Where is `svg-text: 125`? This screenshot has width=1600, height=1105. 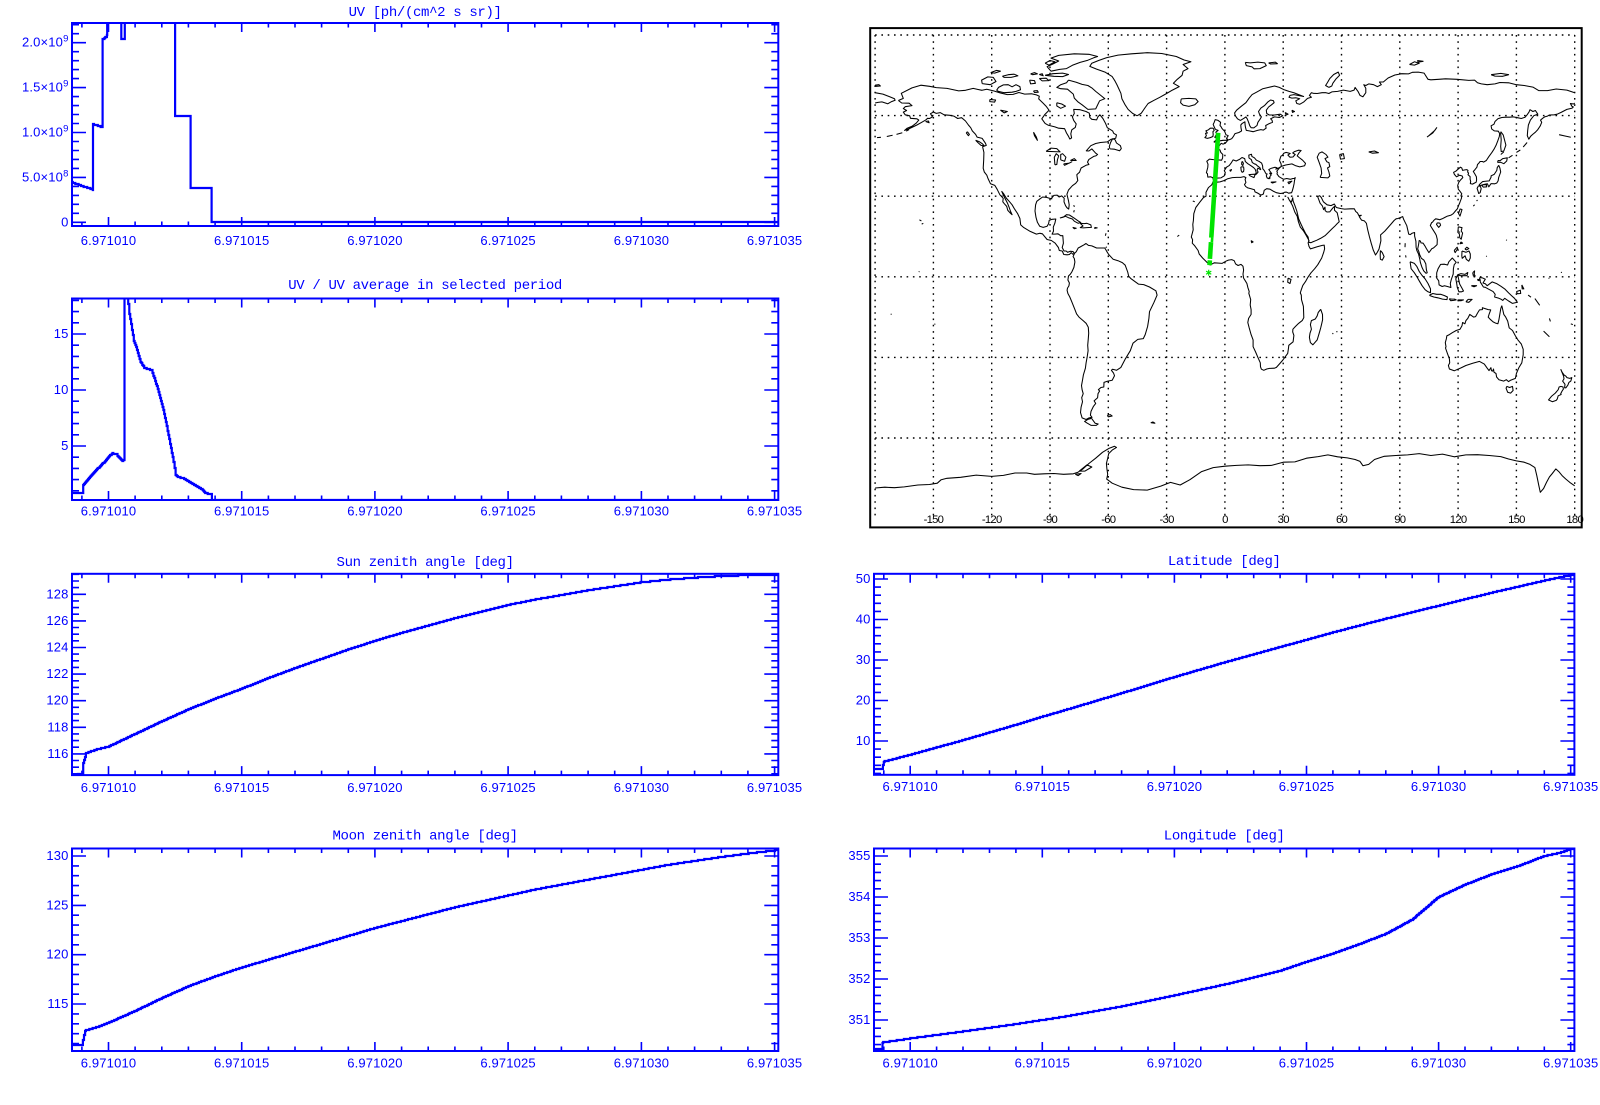 svg-text: 125 is located at coordinates (57, 904).